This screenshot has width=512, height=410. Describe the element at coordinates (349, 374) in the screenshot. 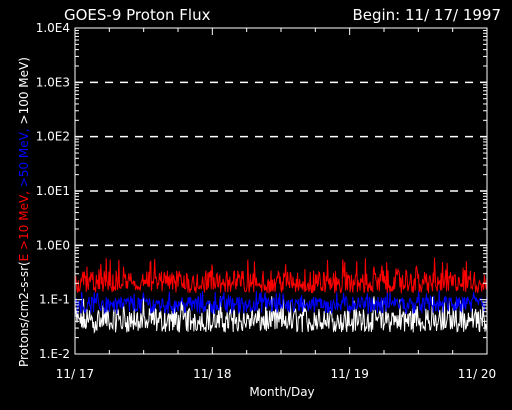

I see `x-tick-label: 11/ 19` at that location.